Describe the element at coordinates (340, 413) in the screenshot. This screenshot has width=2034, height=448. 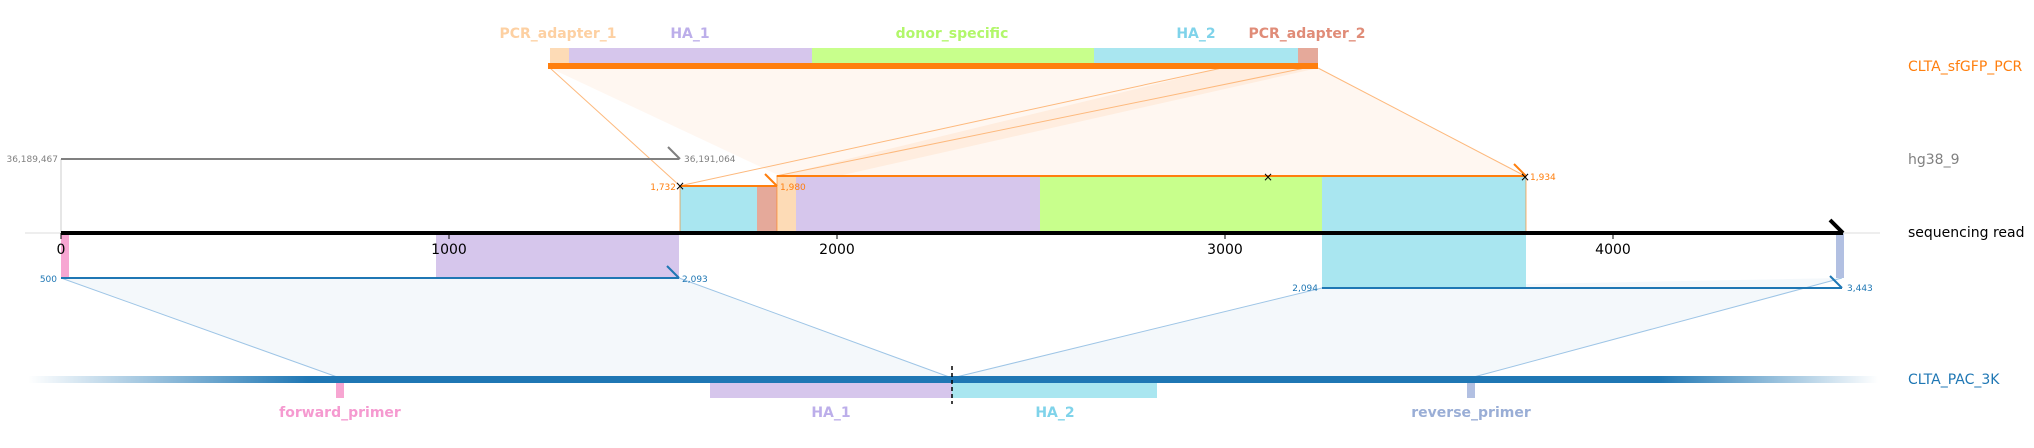
I see `target-feature-label-forward-primer: forward_primer` at that location.